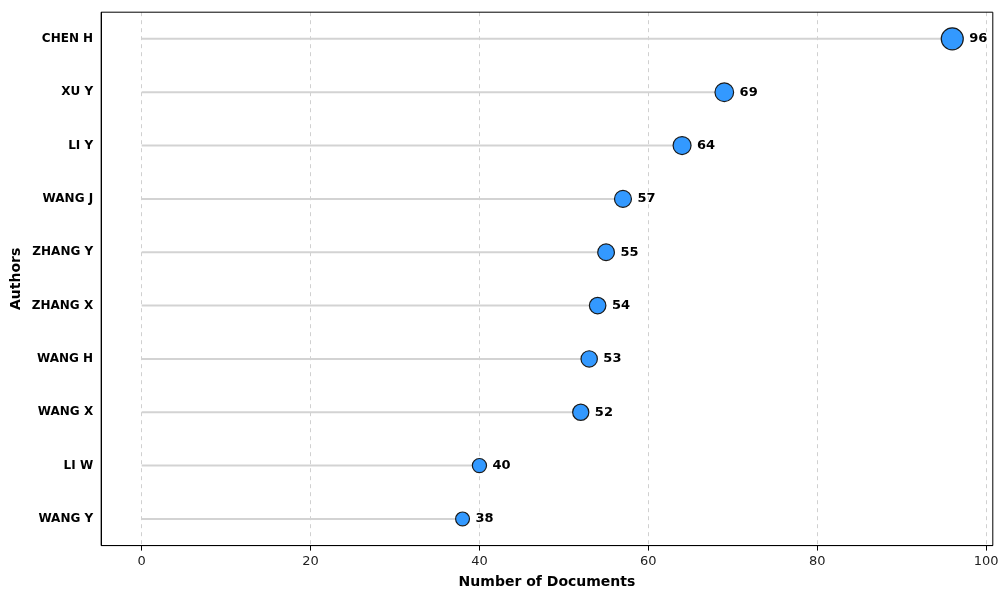 The image size is (1005, 595). What do you see at coordinates (63, 251) in the screenshot?
I see `y-tick-label: ZHANG Y` at bounding box center [63, 251].